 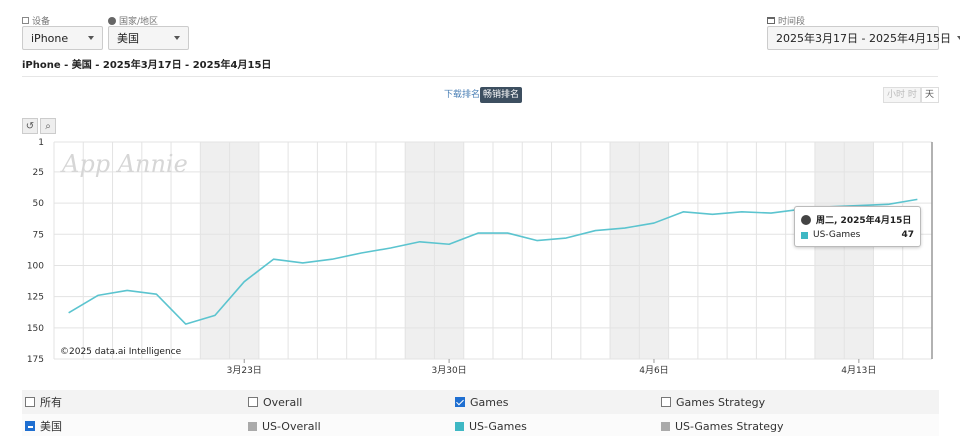 I want to click on device-label: 设备, so click(x=36, y=20).